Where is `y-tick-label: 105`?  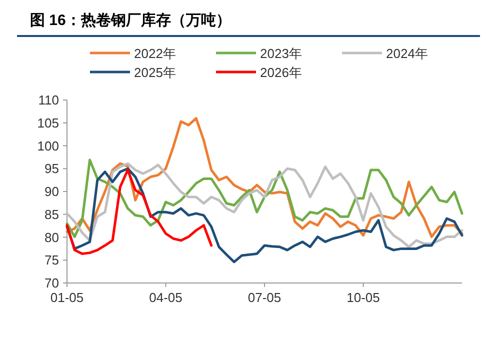
y-tick-label: 105 is located at coordinates (48, 122).